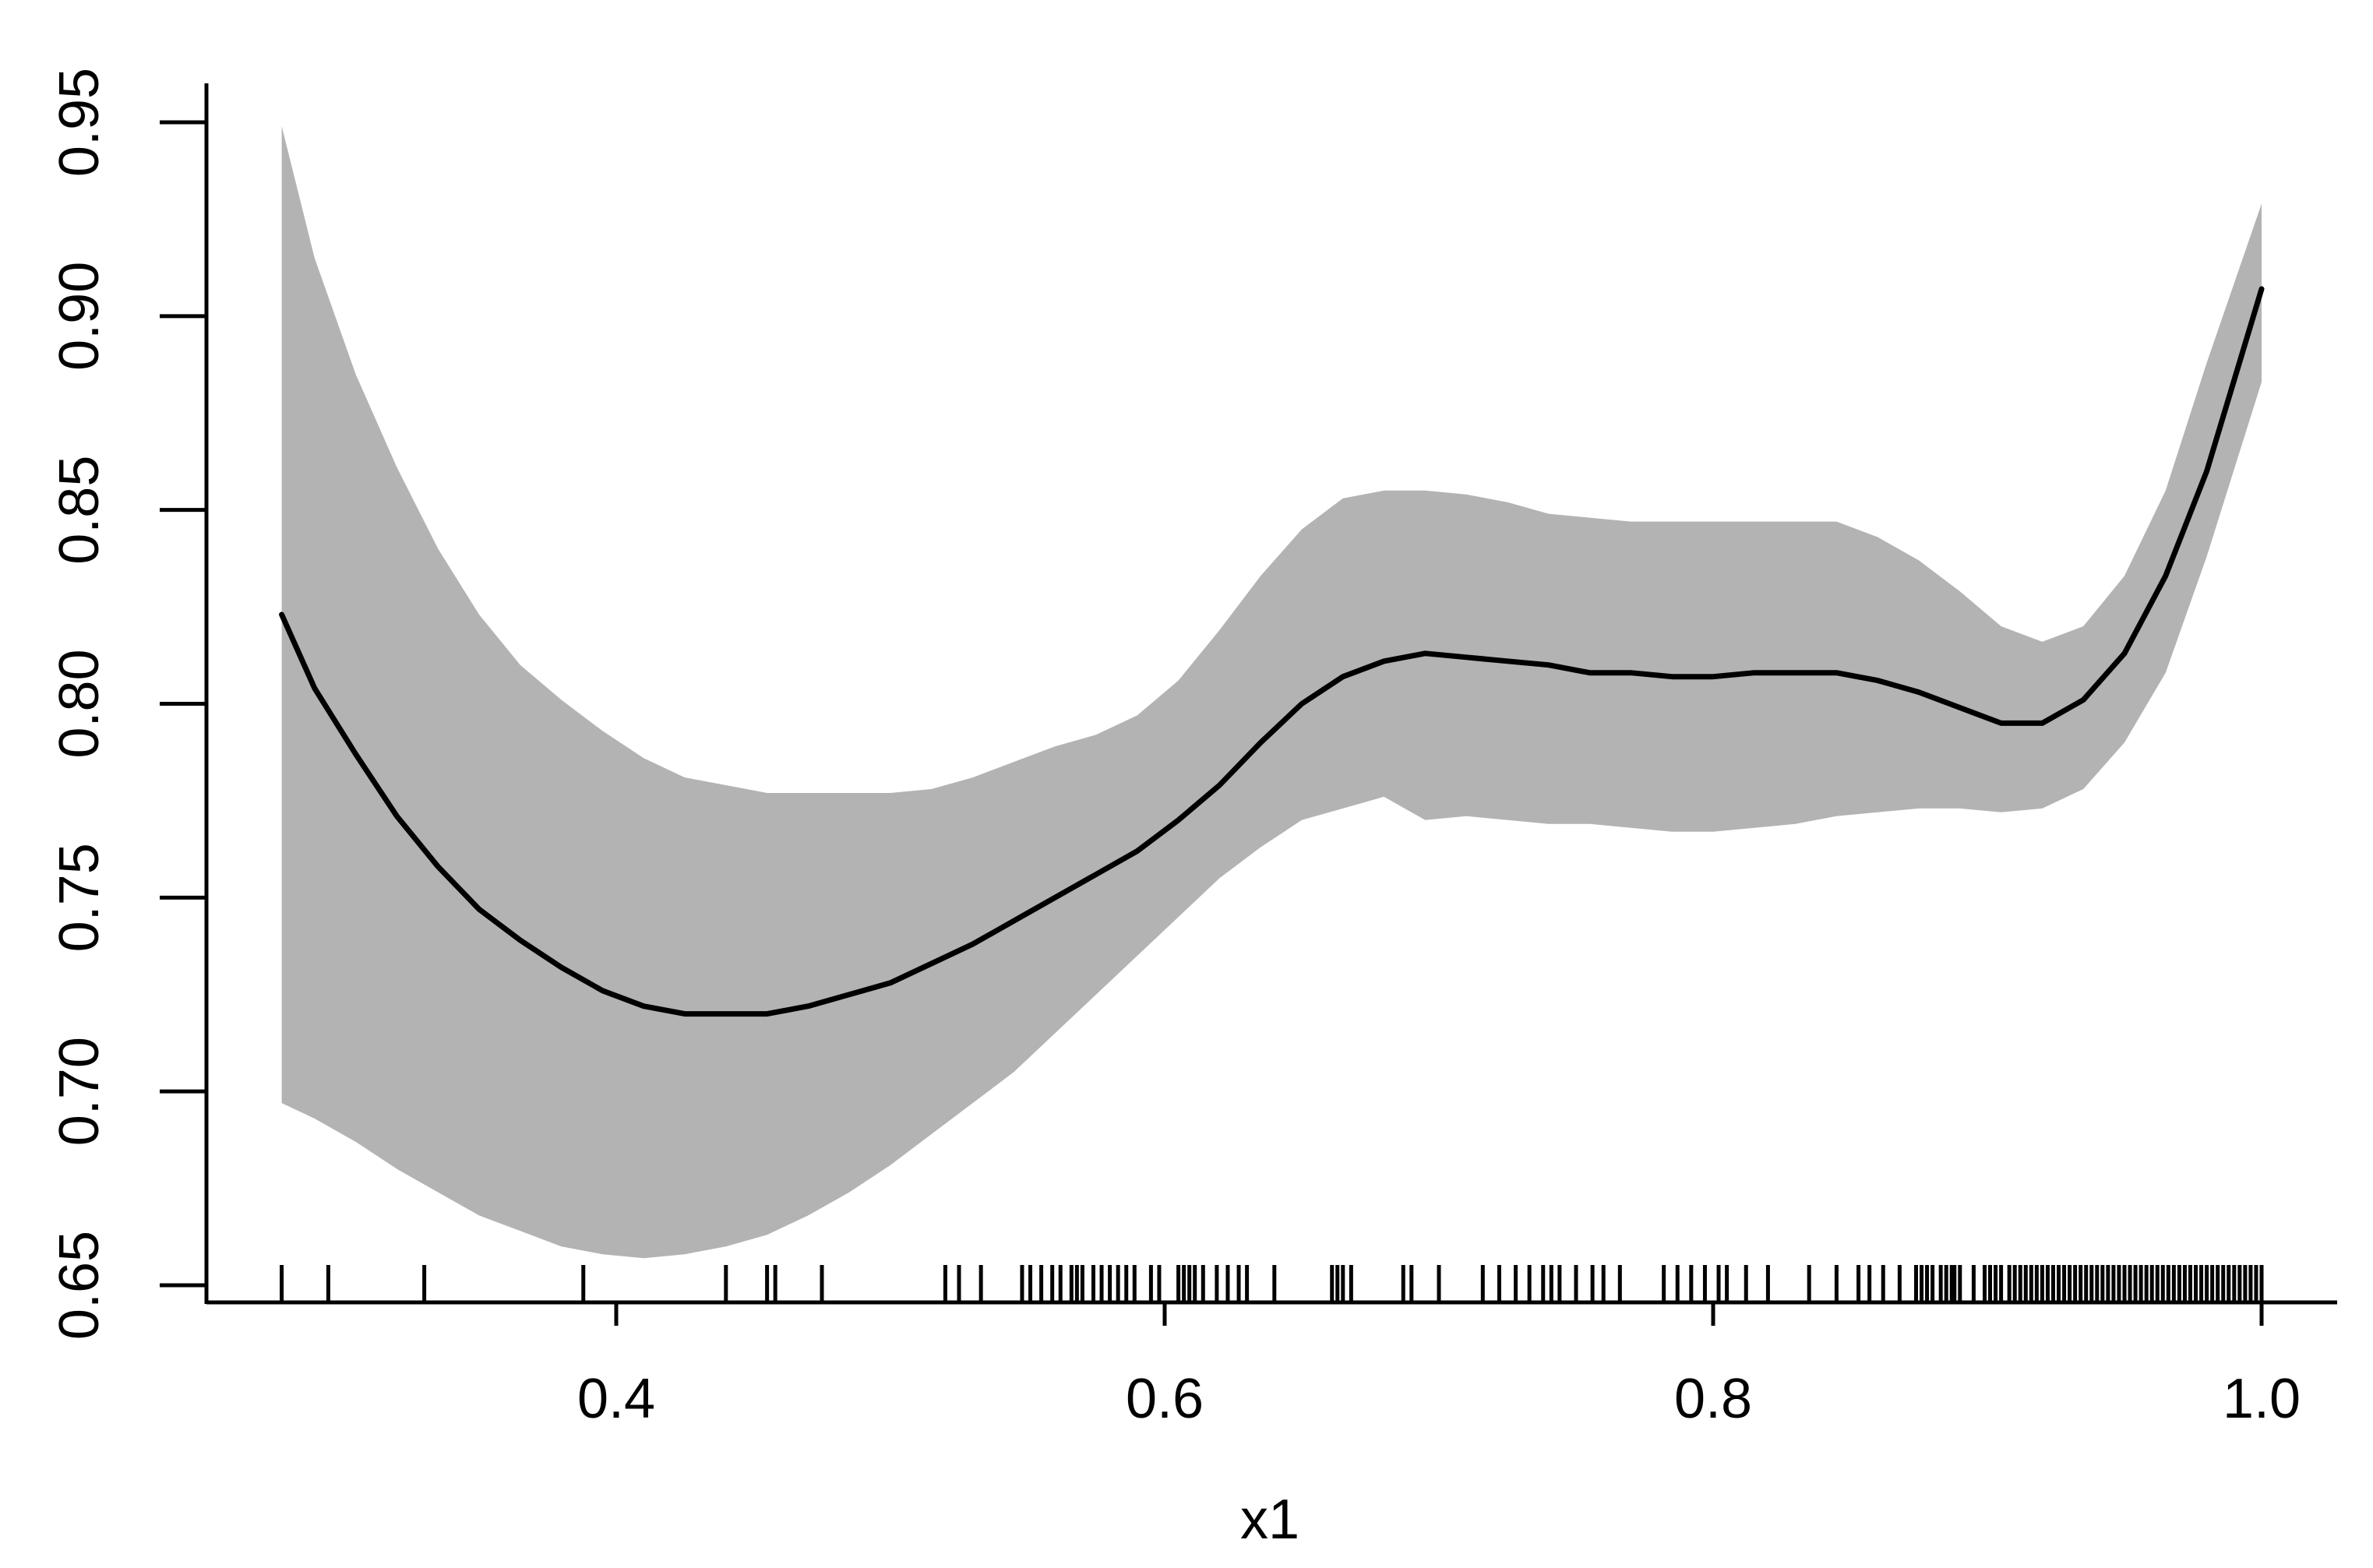  Describe the element at coordinates (80, 122) in the screenshot. I see `y-tick-label: 0.95` at that location.